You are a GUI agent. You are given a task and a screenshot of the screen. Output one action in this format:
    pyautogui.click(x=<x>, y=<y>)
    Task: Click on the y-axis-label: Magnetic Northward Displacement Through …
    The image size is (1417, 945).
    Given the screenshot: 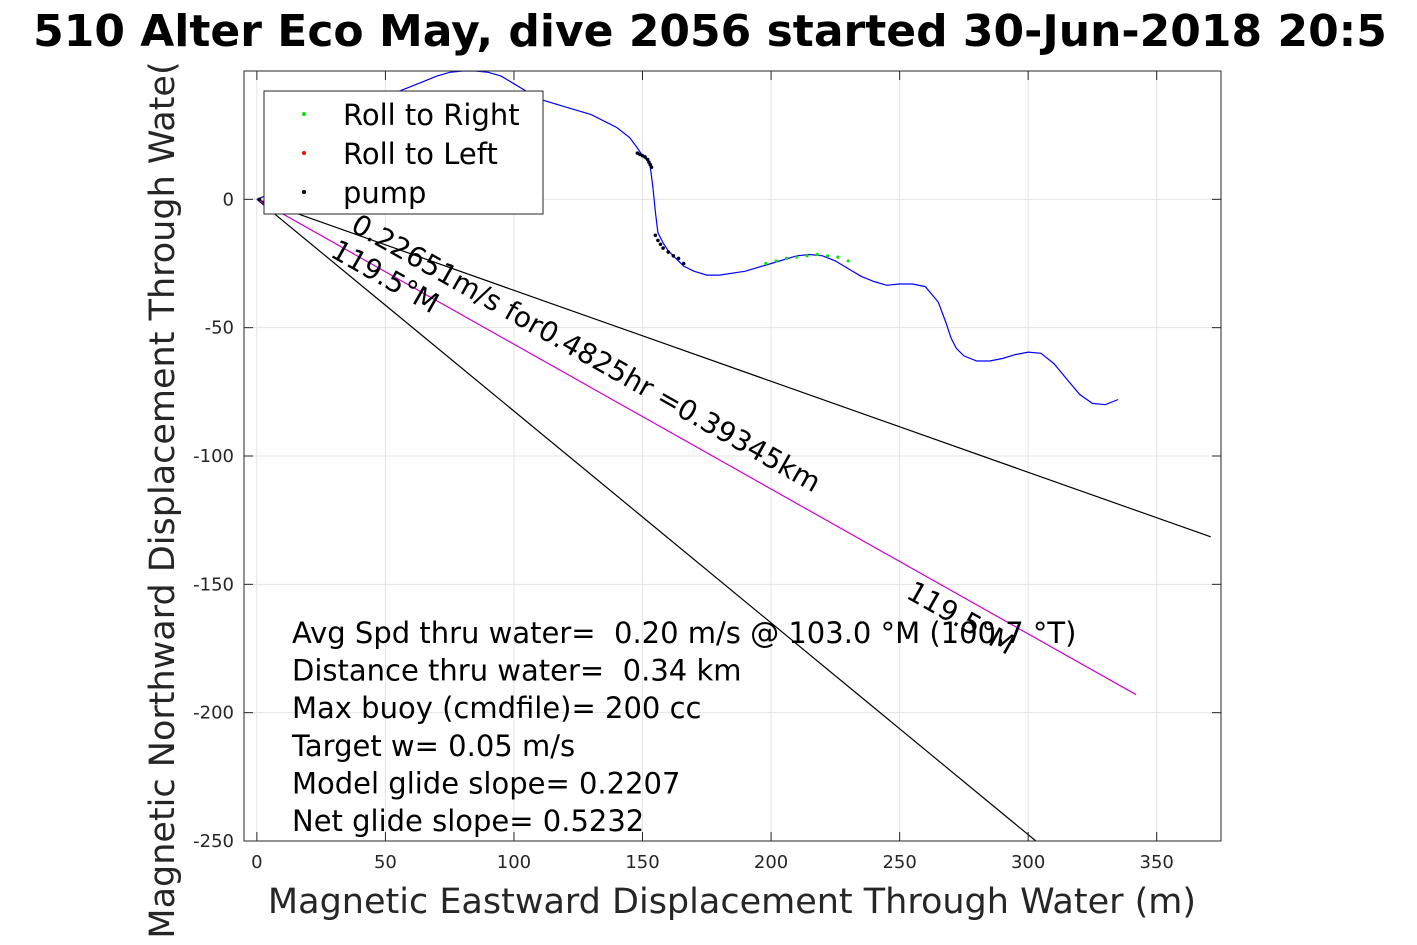 What is the action you would take?
    pyautogui.click(x=163, y=499)
    